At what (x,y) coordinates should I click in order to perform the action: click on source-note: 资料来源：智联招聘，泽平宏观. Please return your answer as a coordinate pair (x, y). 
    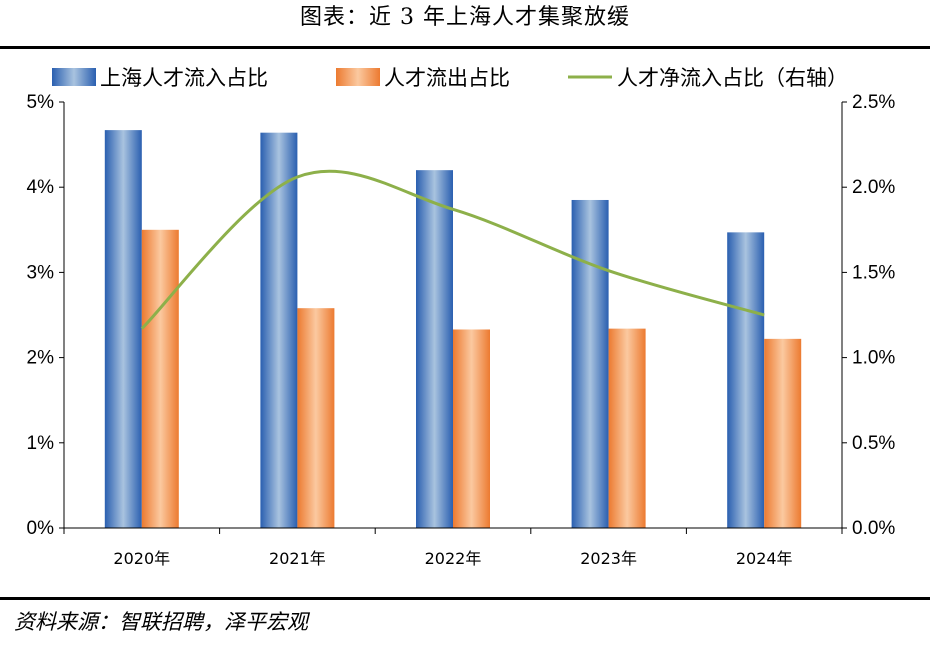
    Looking at the image, I should click on (161, 622).